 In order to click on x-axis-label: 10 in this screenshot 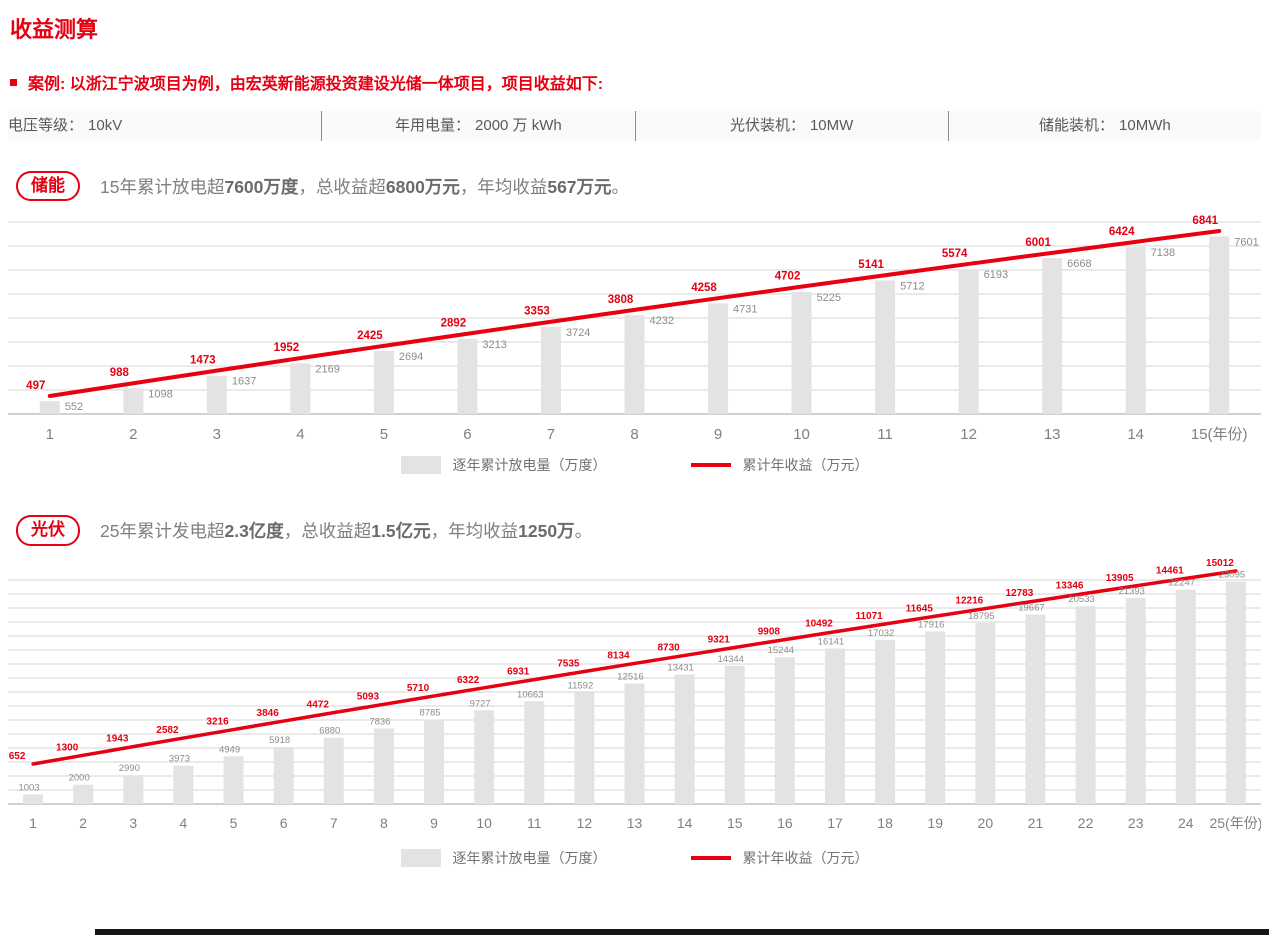, I will do `click(801, 434)`.